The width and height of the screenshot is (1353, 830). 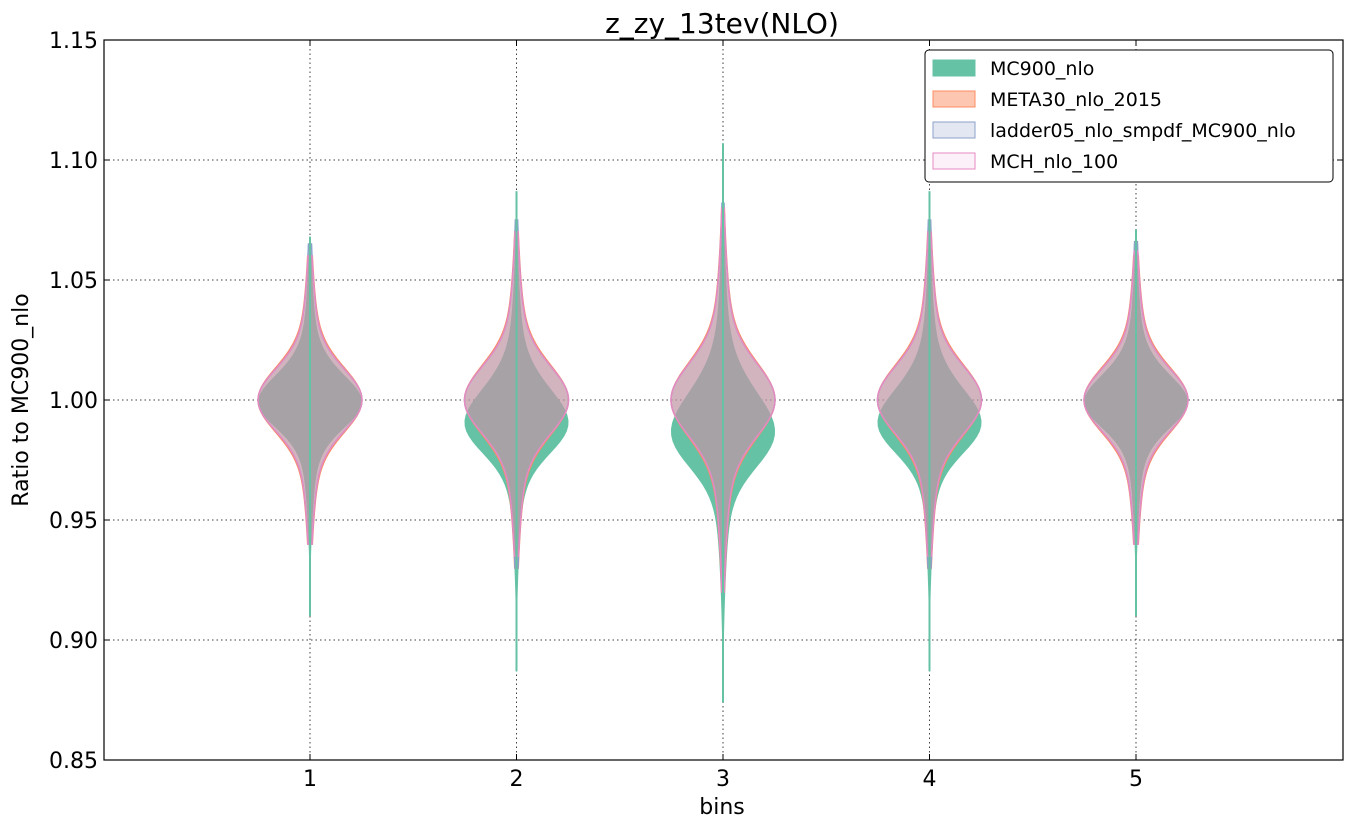 I want to click on x-tick-label: 2, so click(x=517, y=779).